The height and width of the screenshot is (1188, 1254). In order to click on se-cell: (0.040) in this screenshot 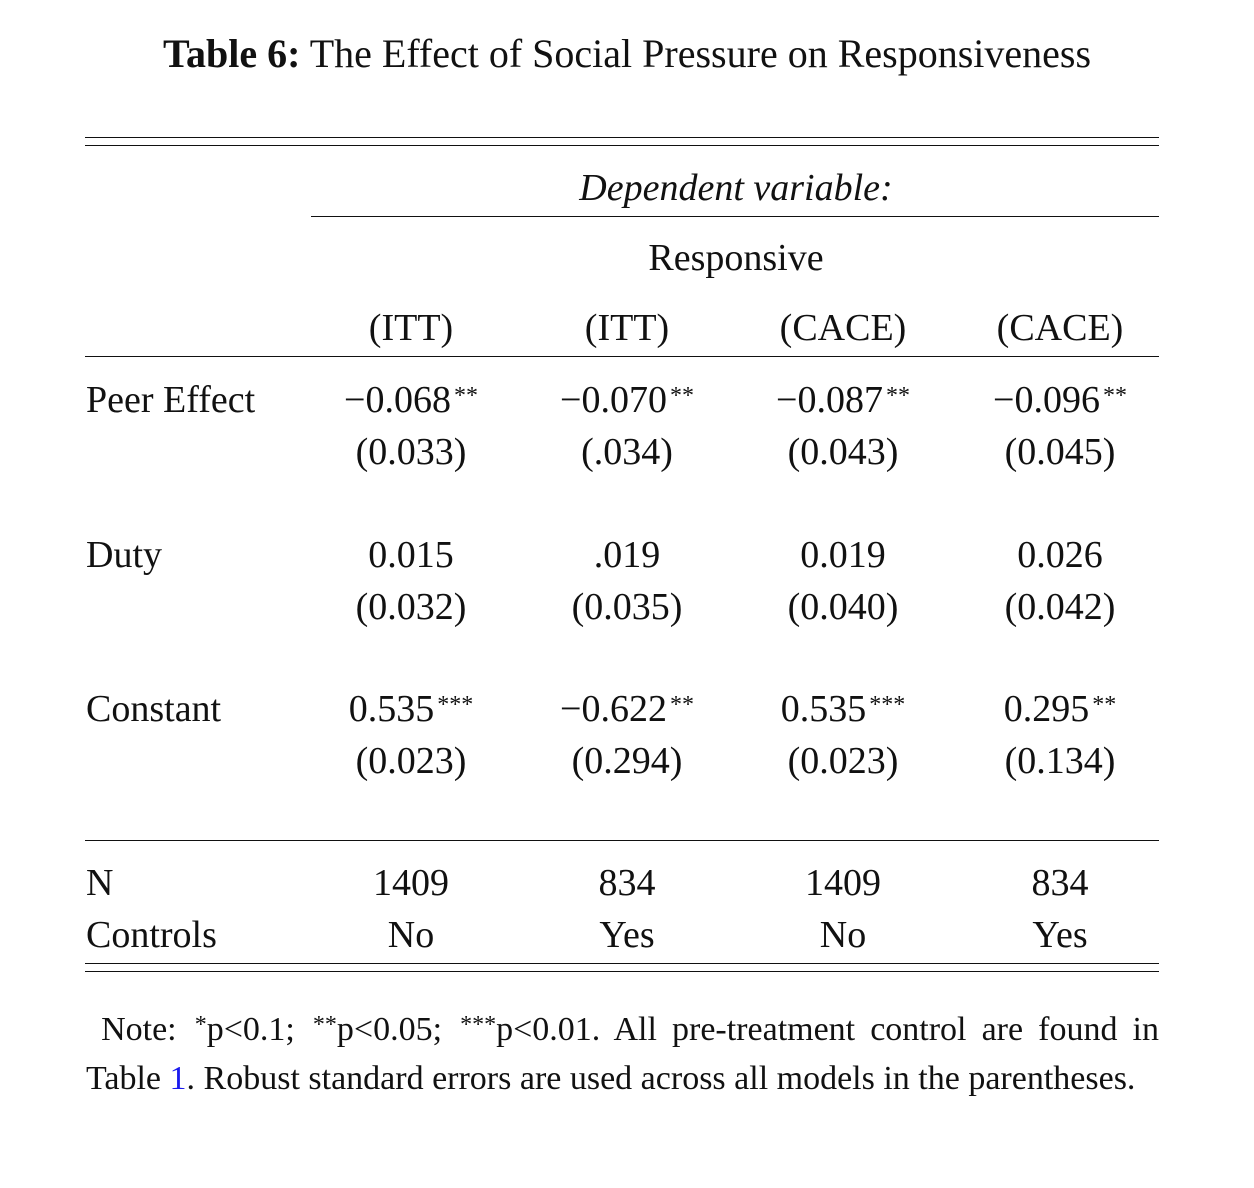, I will do `click(843, 607)`.